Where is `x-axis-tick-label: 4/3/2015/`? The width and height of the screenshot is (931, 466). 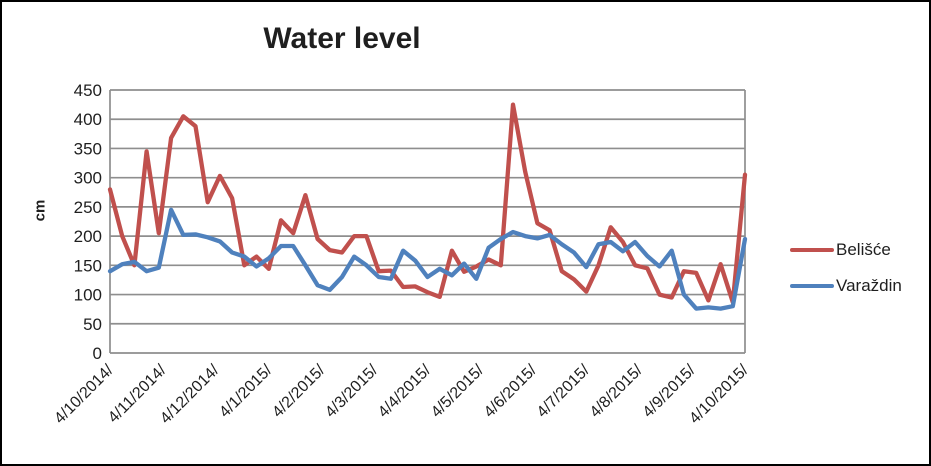
x-axis-tick-label: 4/3/2015/ is located at coordinates (352, 391).